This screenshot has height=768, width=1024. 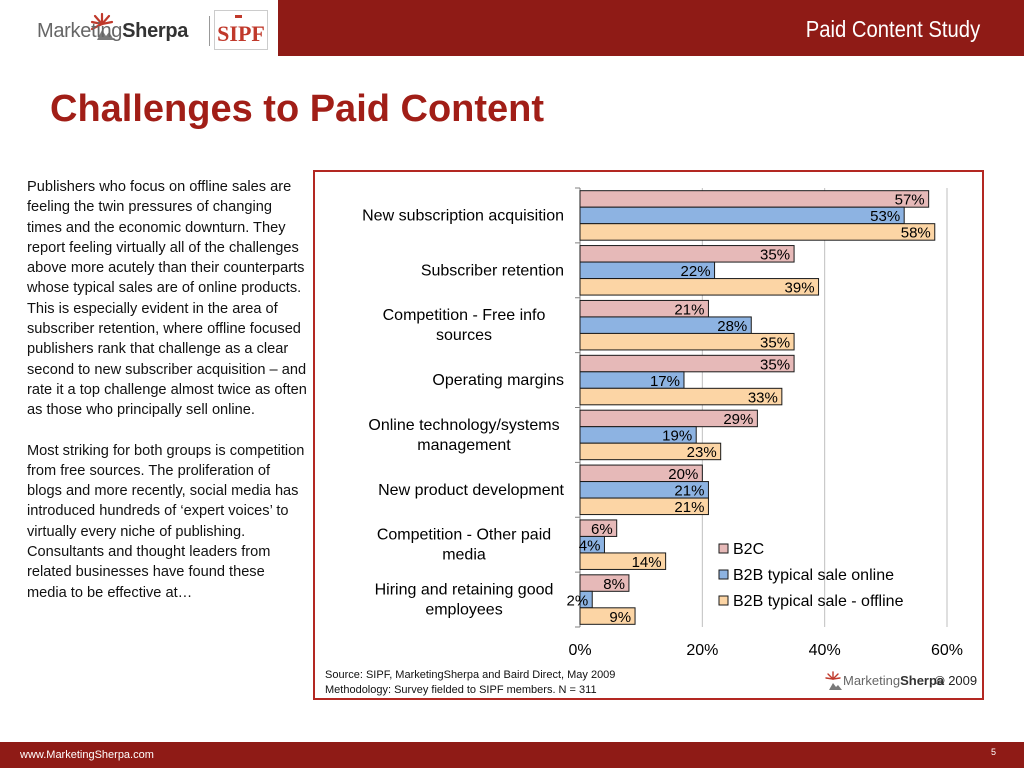 What do you see at coordinates (696, 271) in the screenshot?
I see `bar-value-label: 22%` at bounding box center [696, 271].